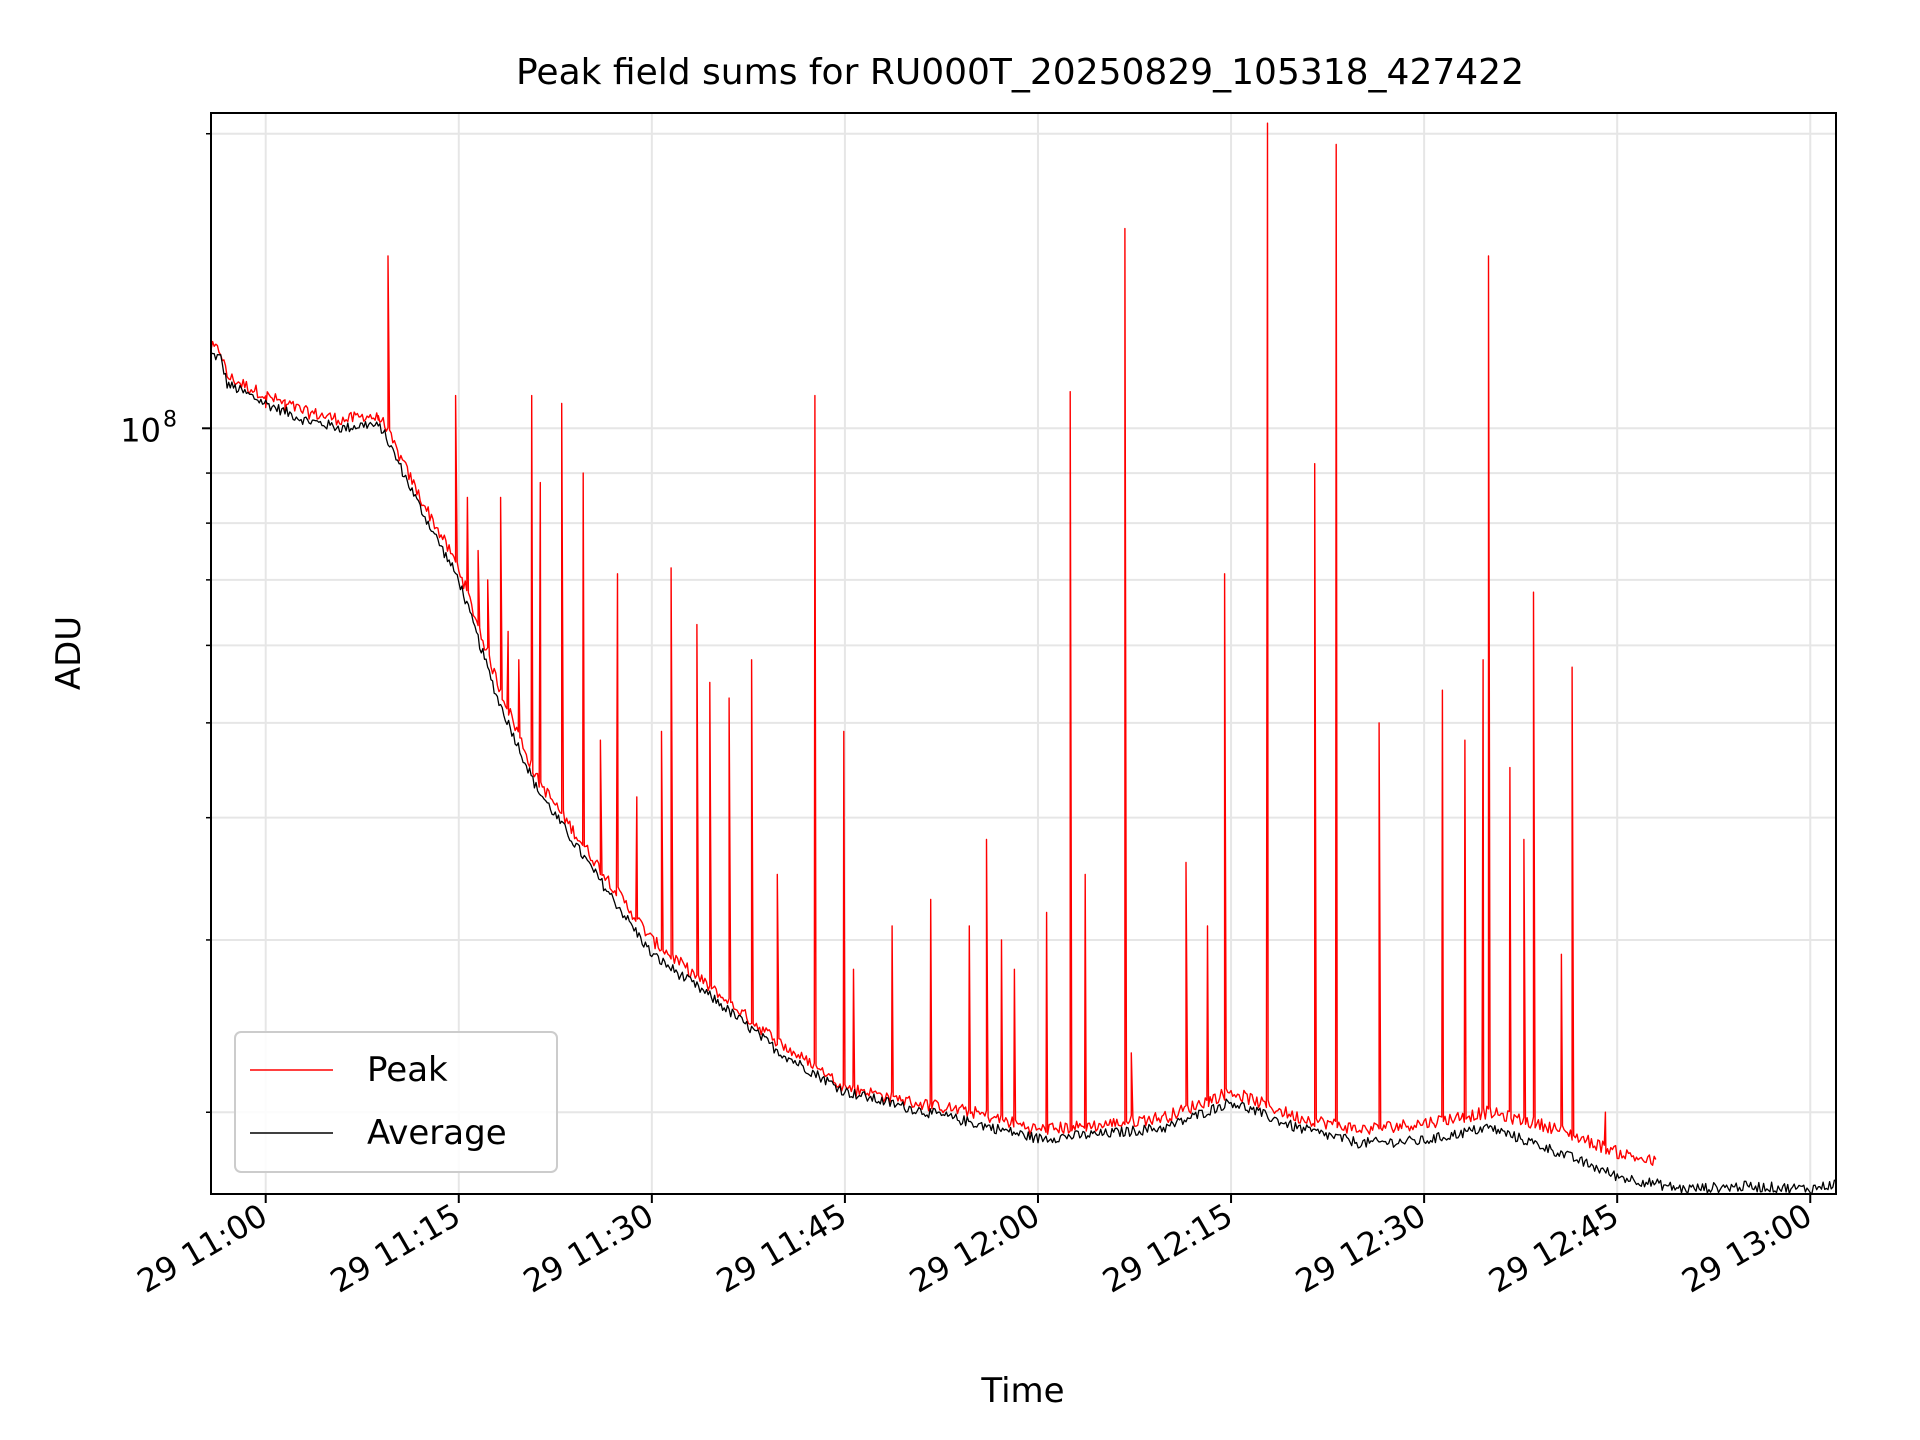 The height and width of the screenshot is (1440, 1920). What do you see at coordinates (1167, 1248) in the screenshot?
I see `x-tick-label: 29 12:15` at bounding box center [1167, 1248].